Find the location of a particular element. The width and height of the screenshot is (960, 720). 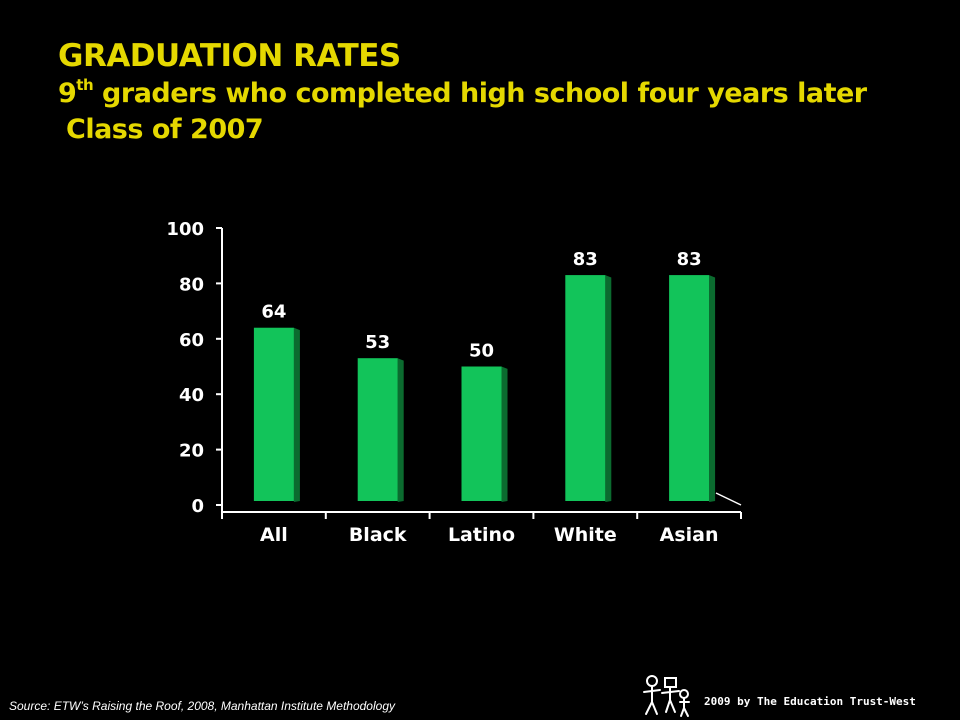

x-tick-label-all: All is located at coordinates (274, 535).